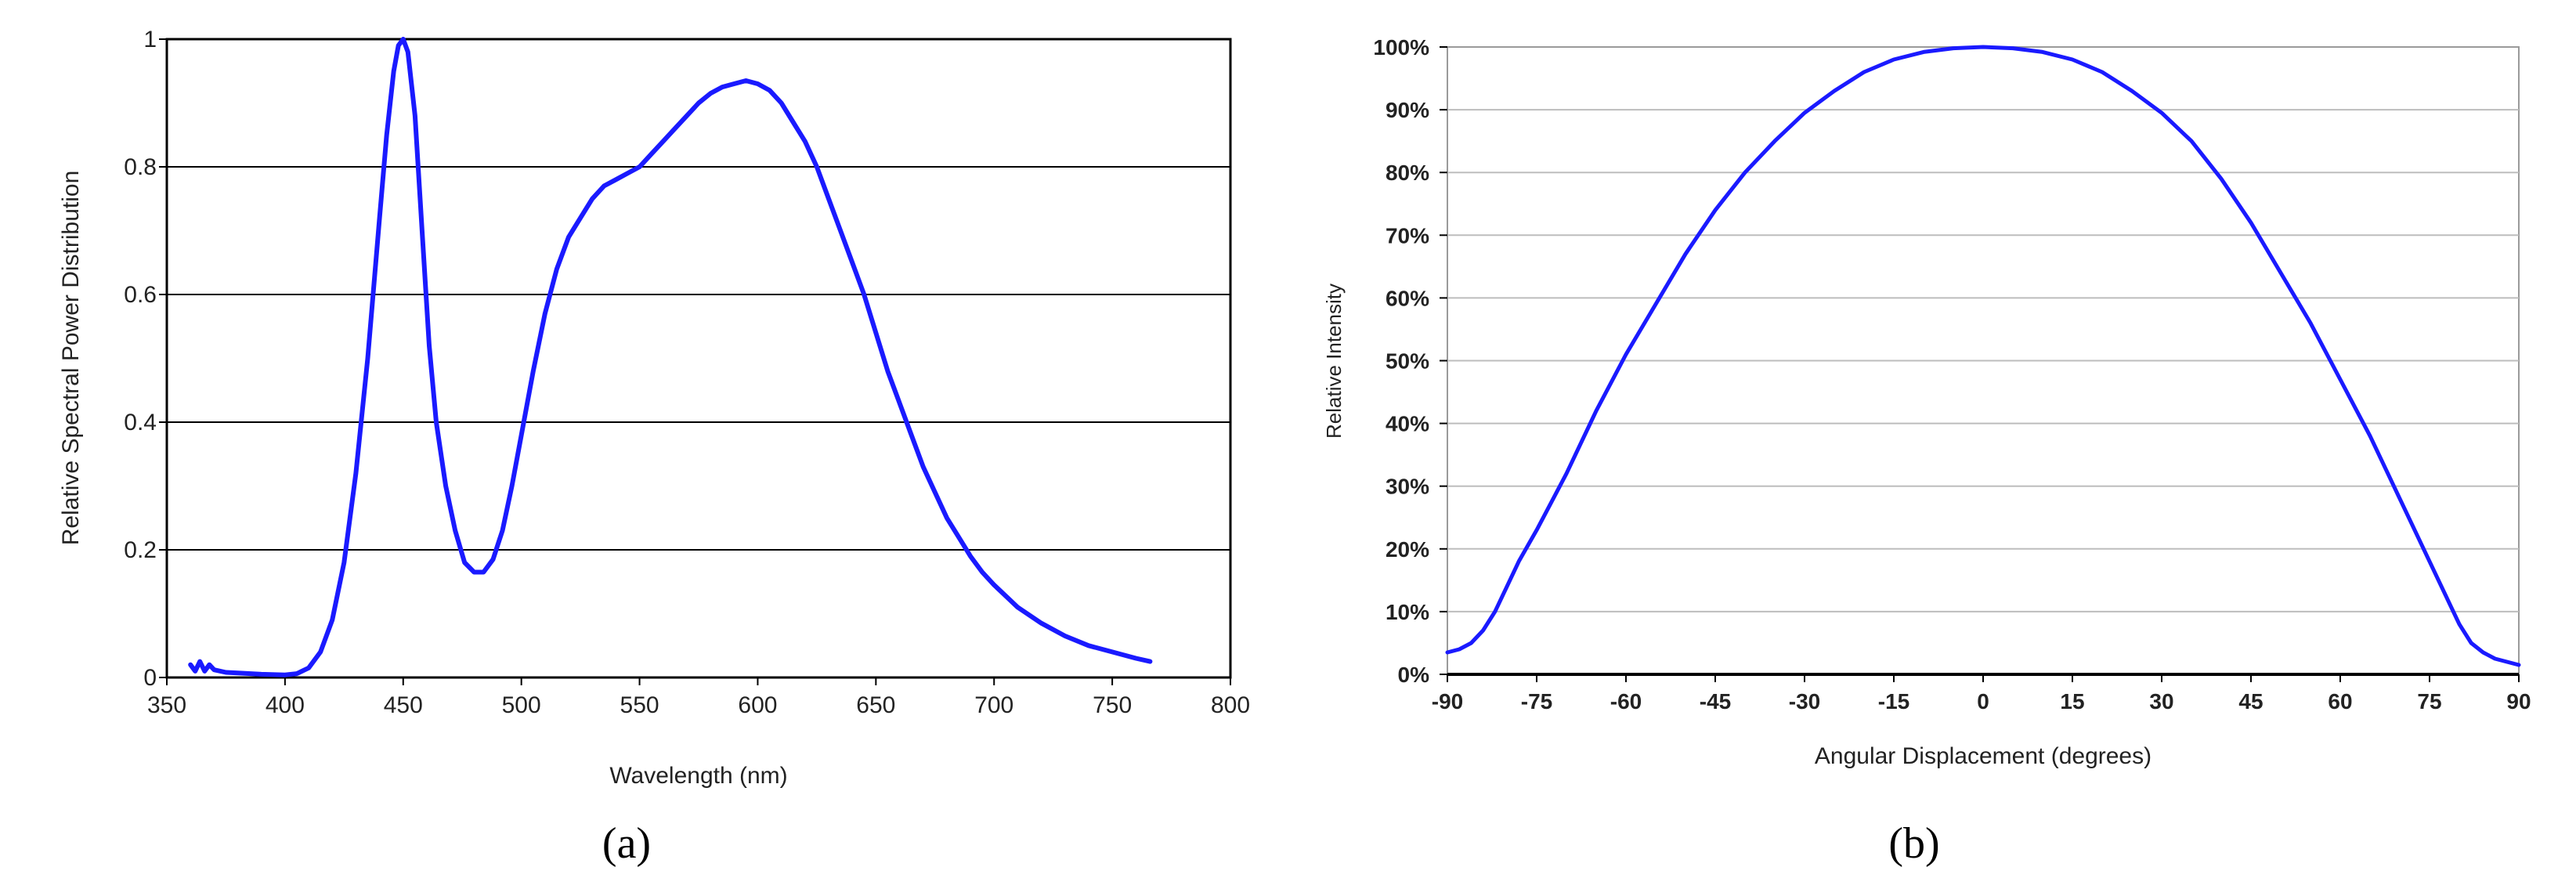 The height and width of the screenshot is (896, 2576). I want to click on chart-b-x-ticks: -90 -75 -60 -45 -30 -15 0 15 30 45 60 75 90, so click(1981, 694).